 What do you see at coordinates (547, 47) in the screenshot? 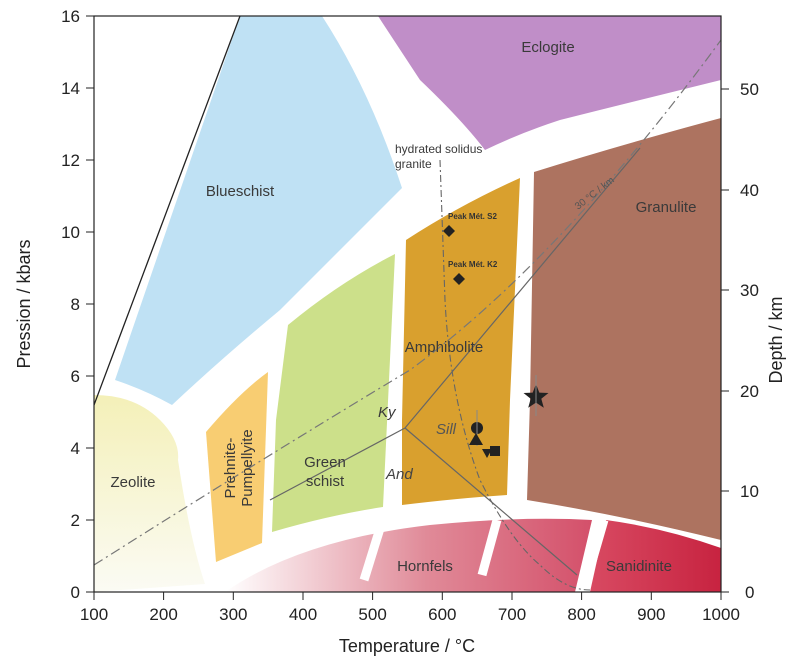
I see `eclogite-label: Eclogite` at bounding box center [547, 47].